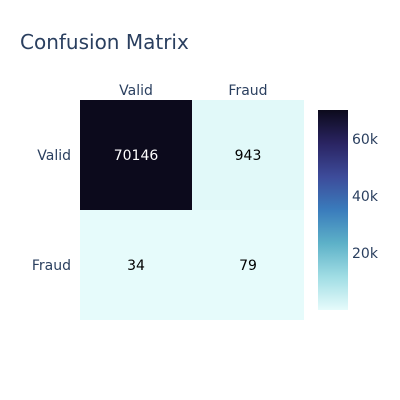 The width and height of the screenshot is (400, 400). I want to click on cell-value-label: 70146, so click(136, 156).